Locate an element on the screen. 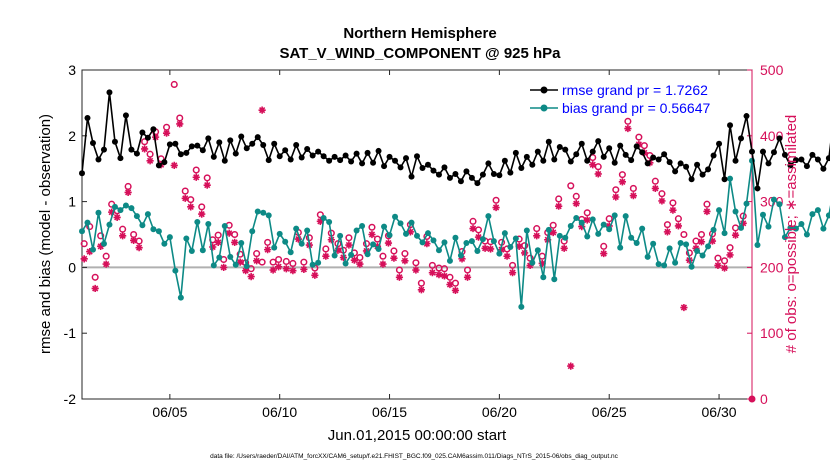 This screenshot has width=830, height=470. y-left-tick-label: 0 is located at coordinates (72, 267).